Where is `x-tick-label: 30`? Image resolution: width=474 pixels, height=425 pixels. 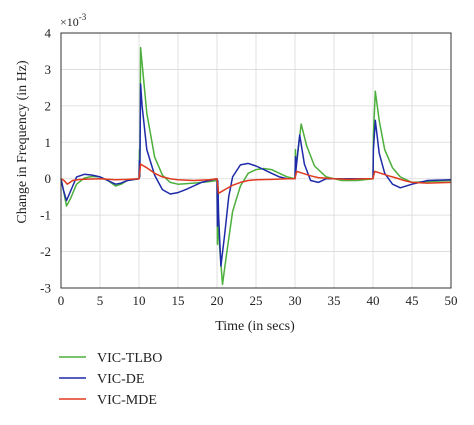 x-tick-label: 30 is located at coordinates (295, 300).